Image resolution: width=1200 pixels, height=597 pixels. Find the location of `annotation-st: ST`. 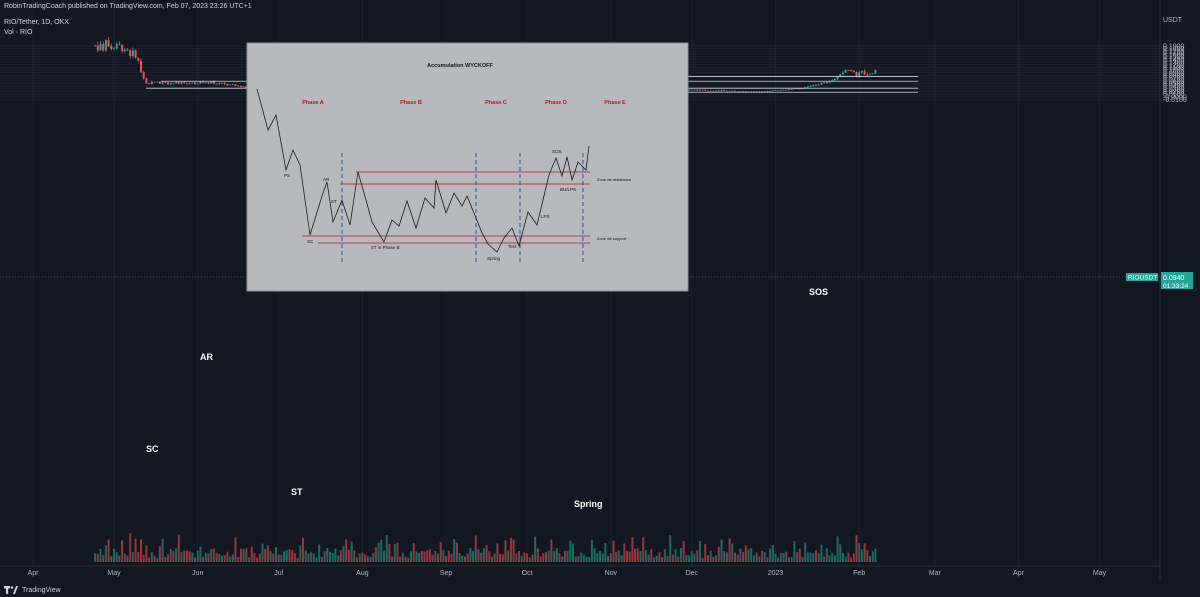

annotation-st: ST is located at coordinates (297, 492).